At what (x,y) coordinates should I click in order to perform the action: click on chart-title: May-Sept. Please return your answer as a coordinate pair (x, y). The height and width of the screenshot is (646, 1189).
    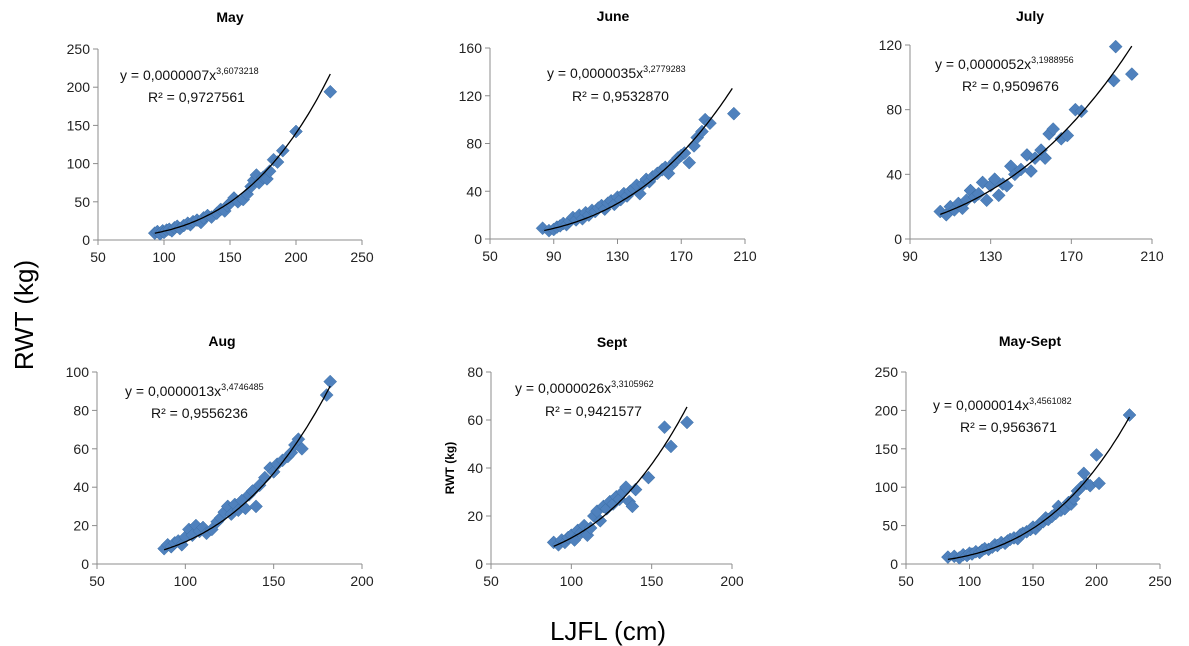
    Looking at the image, I should click on (1030, 341).